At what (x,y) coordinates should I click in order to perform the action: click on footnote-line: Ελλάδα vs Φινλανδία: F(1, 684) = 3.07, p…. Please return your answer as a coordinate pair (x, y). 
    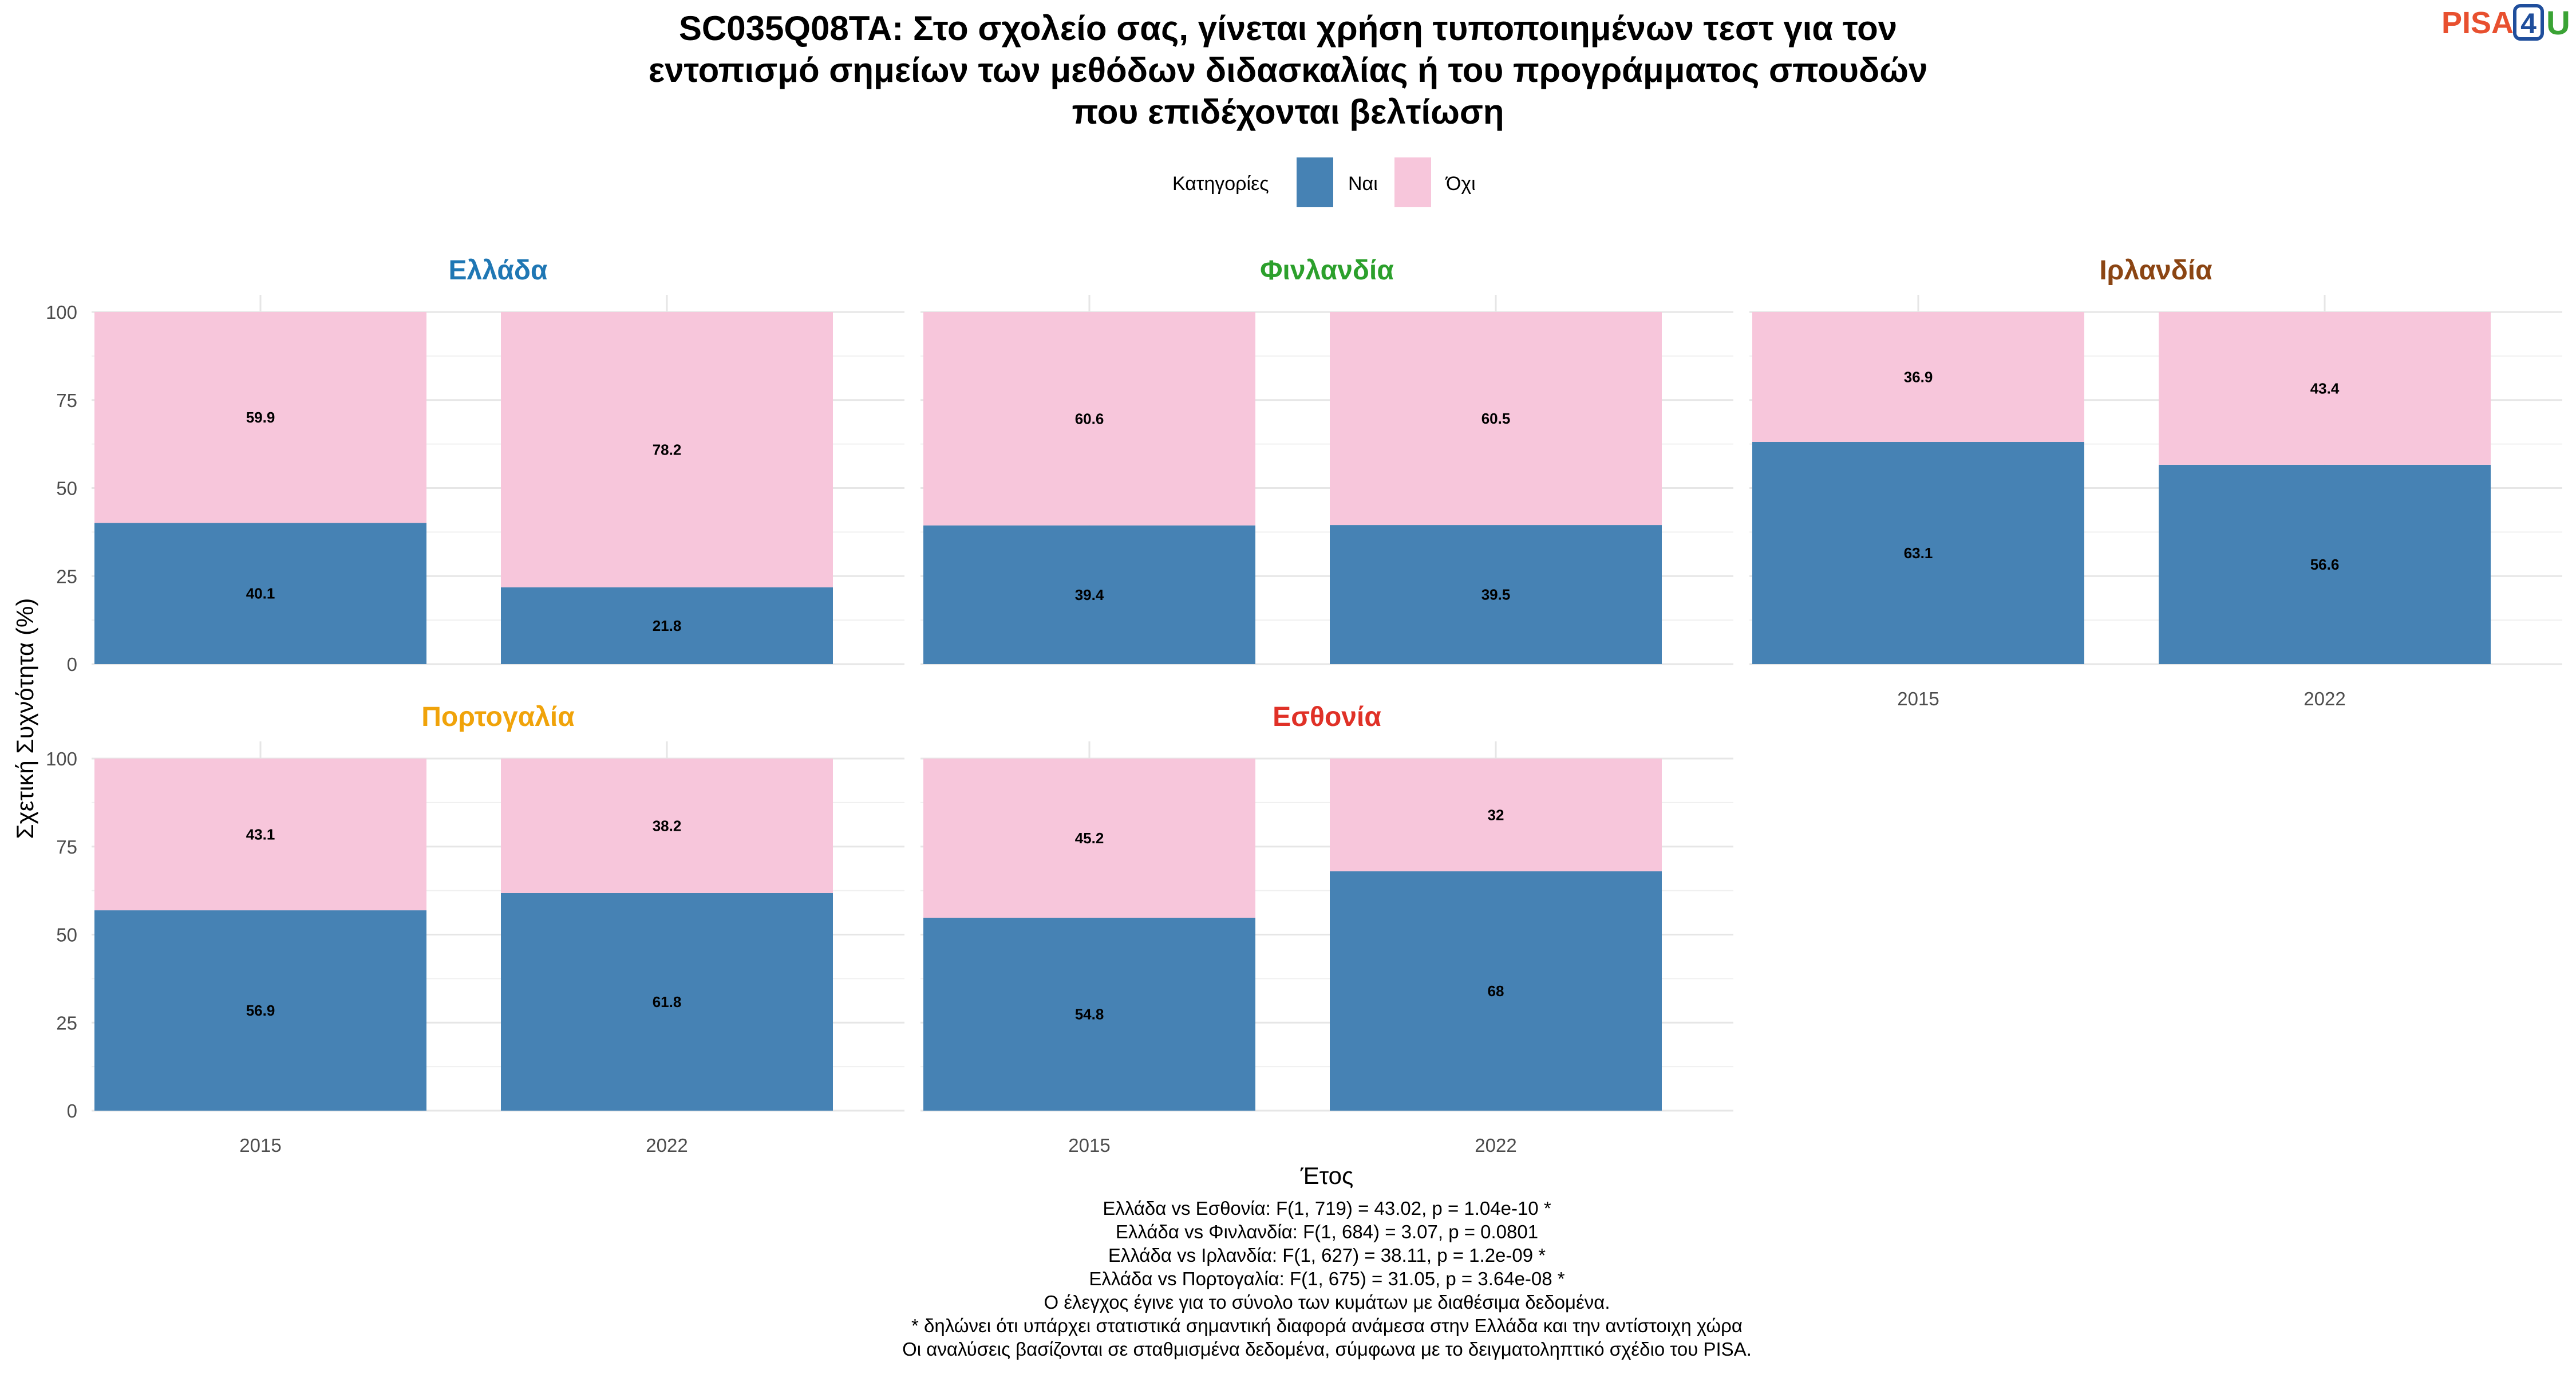
    Looking at the image, I should click on (1327, 1231).